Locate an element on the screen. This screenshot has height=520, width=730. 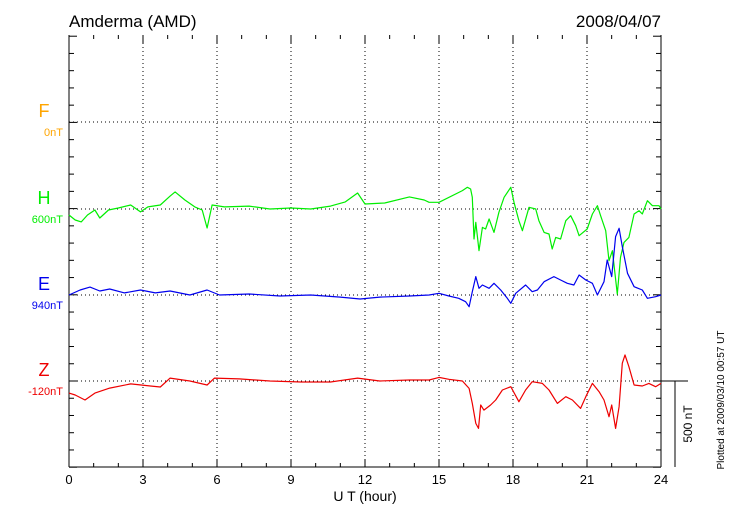
series-baseline-H: 600nT is located at coordinates (47, 220).